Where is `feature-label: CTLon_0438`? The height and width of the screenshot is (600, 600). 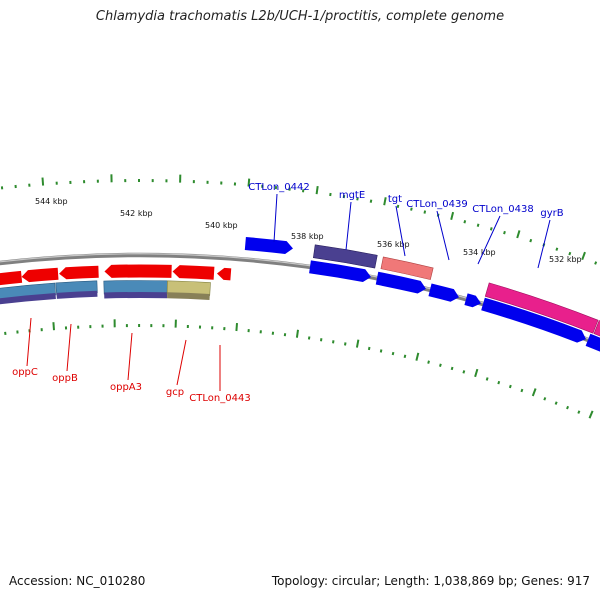
feature-label: CTLon_0438 is located at coordinates (502, 209).